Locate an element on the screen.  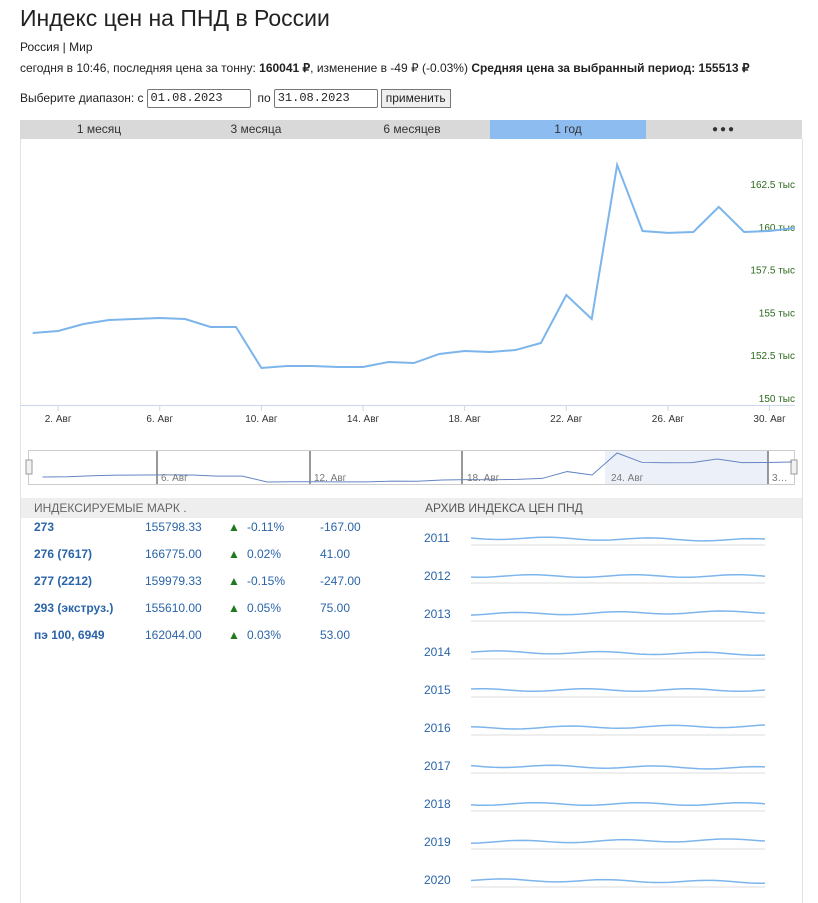
date-from: 01.08.2023 is located at coordinates (198, 98).